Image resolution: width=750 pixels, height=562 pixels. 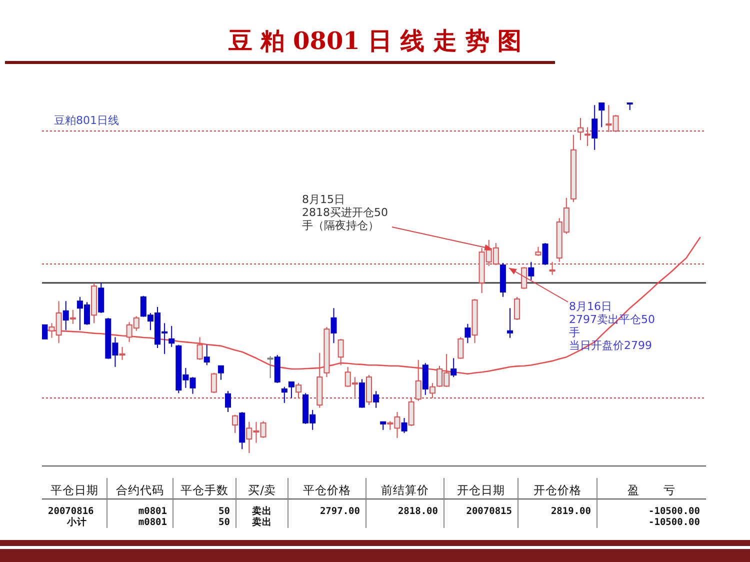 What do you see at coordinates (340, 511) in the screenshot?
I see `text: 2797.00` at bounding box center [340, 511].